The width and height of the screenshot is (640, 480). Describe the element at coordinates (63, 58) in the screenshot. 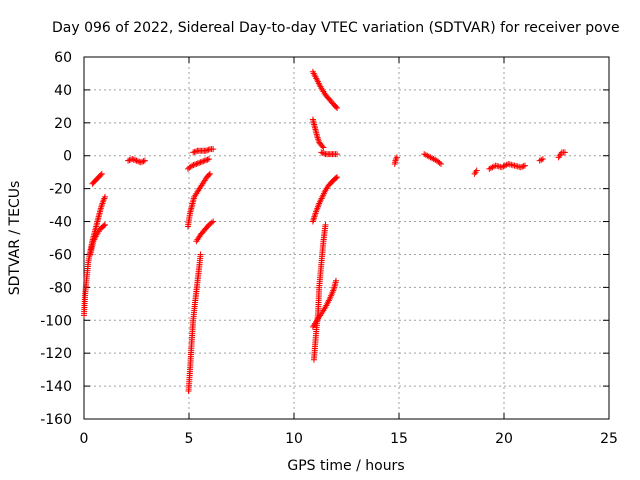

I see `y-tick-label: 60` at that location.